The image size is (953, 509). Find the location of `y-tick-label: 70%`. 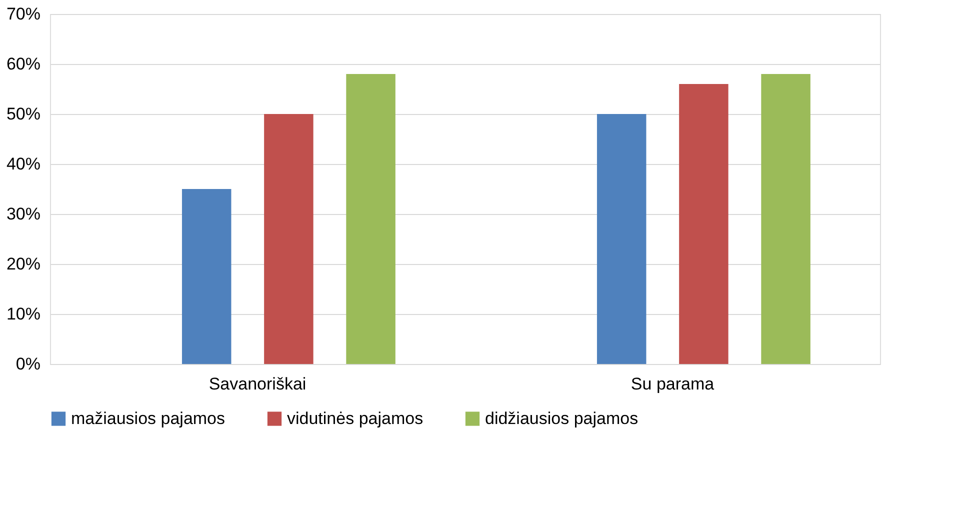

y-tick-label: 70% is located at coordinates (23, 14).